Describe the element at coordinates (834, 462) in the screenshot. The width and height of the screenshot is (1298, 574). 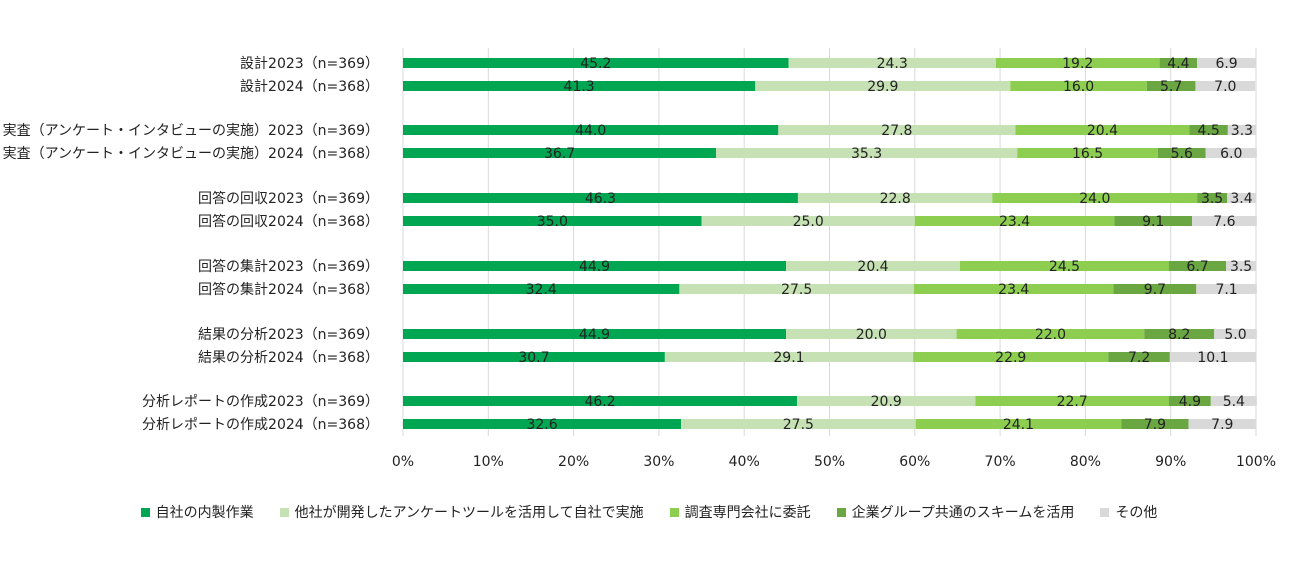
I see `x-tick-labels: 0% 10% 20% 30% 40% 50% 60% 70% 80% 90% 100%` at that location.